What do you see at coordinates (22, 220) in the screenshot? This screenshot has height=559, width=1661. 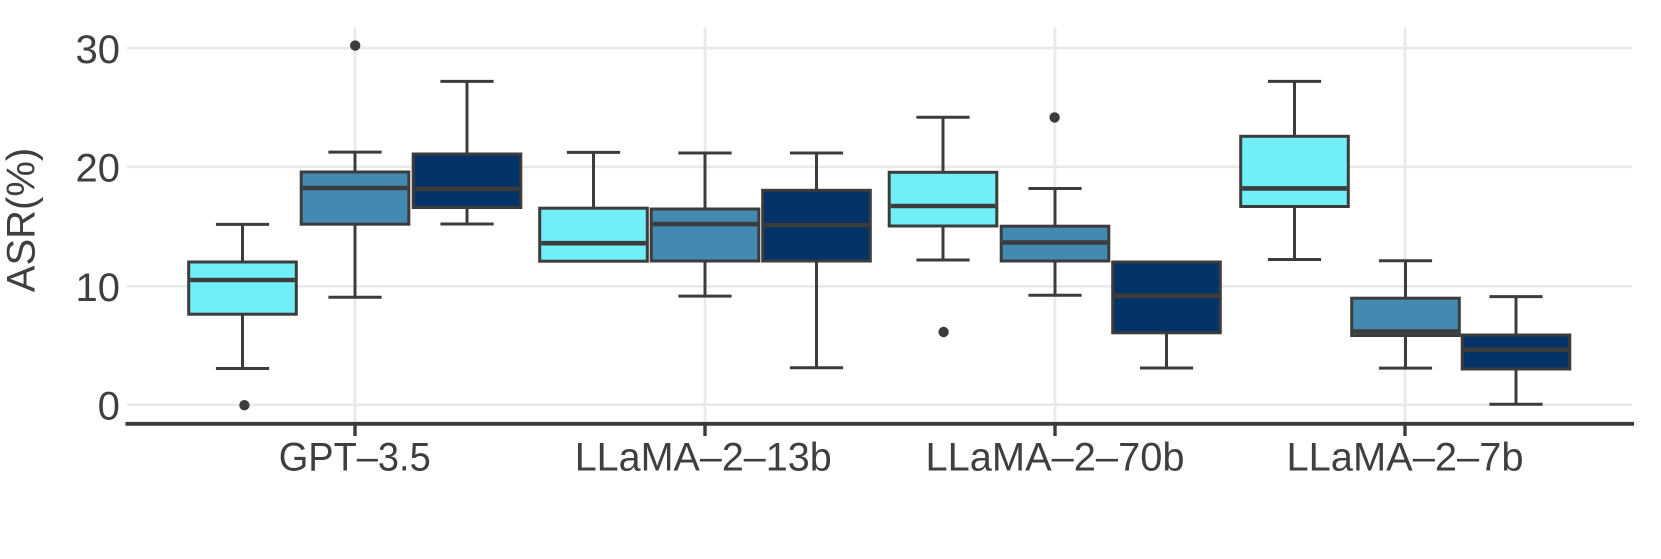 I see `svg-text: ASR(%)` at bounding box center [22, 220].